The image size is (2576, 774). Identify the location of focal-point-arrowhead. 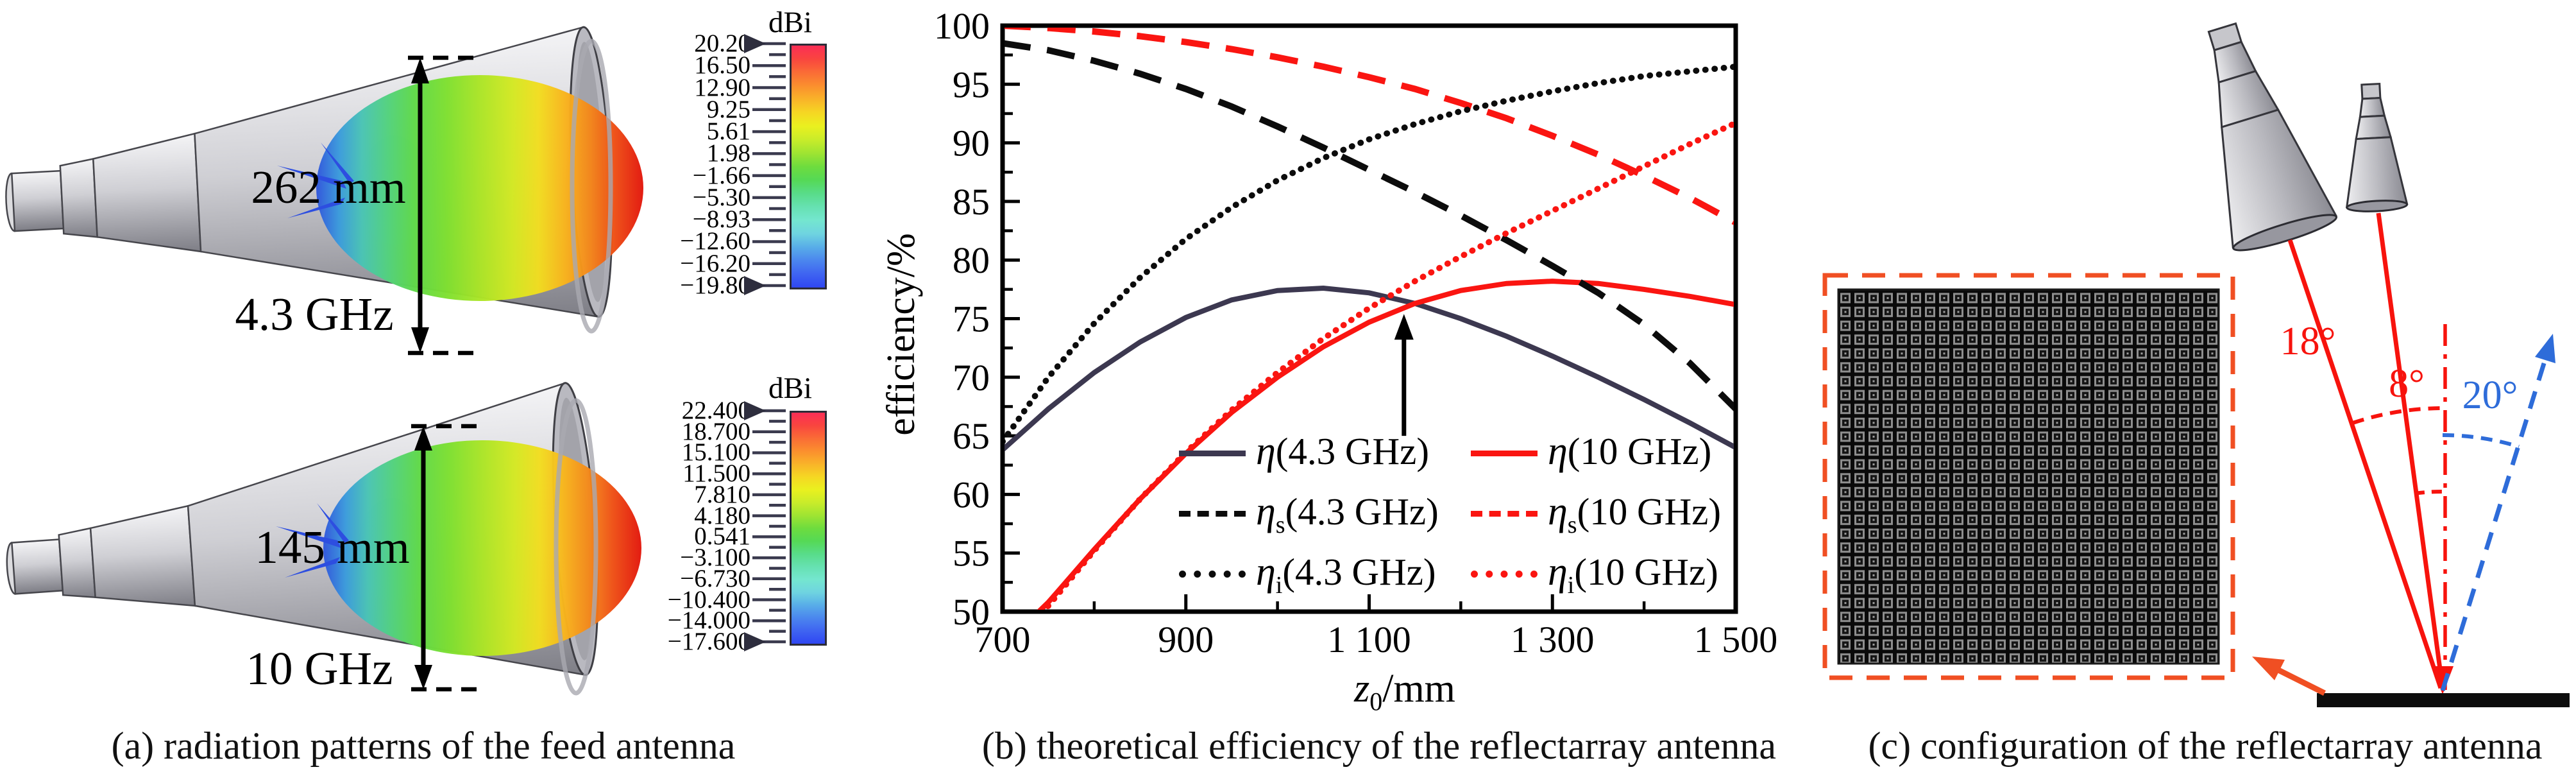
(2442, 680).